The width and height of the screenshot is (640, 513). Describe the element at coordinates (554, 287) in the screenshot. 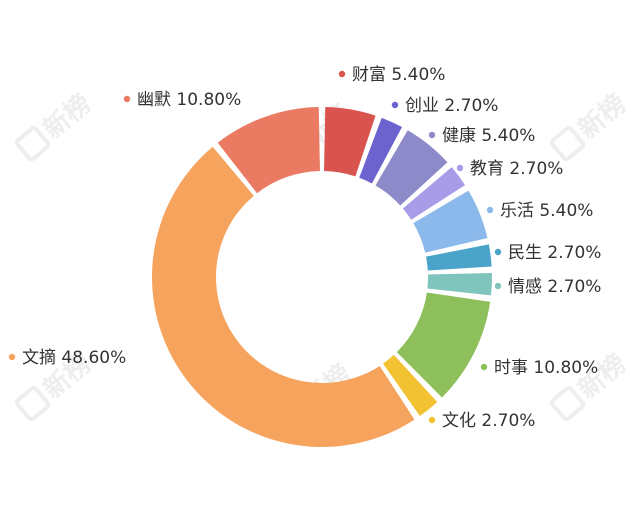

I see `slice-label: 情感 2.70%` at that location.